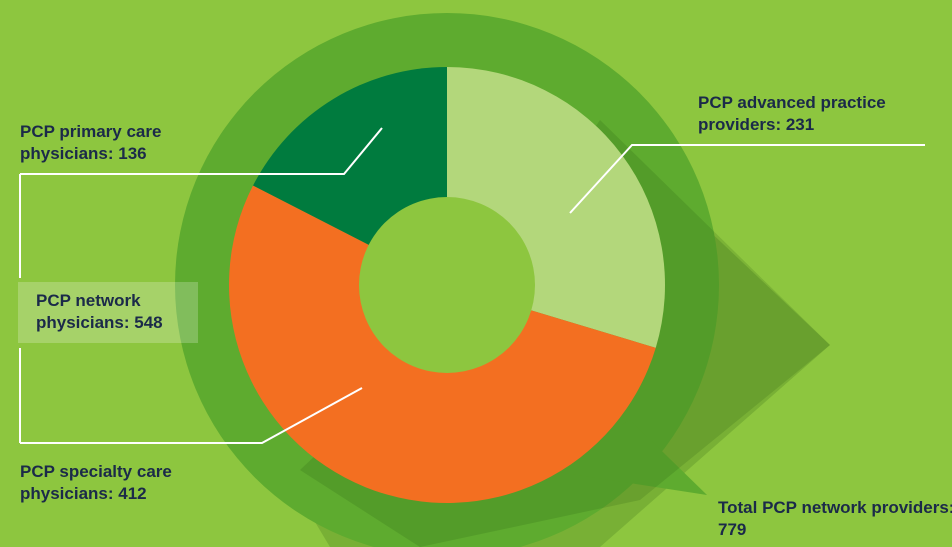  What do you see at coordinates (835, 518) in the screenshot?
I see `total-label: Total PCP network providers: 779` at bounding box center [835, 518].